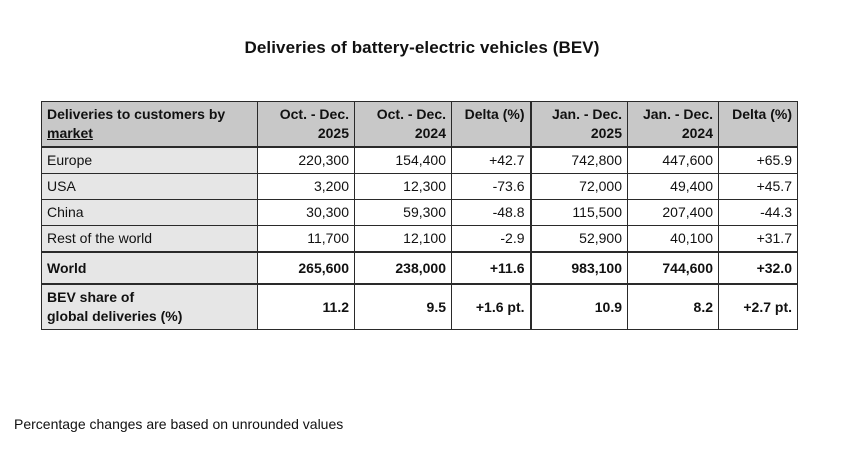  I want to click on cell-value: 742,800, so click(579, 160).